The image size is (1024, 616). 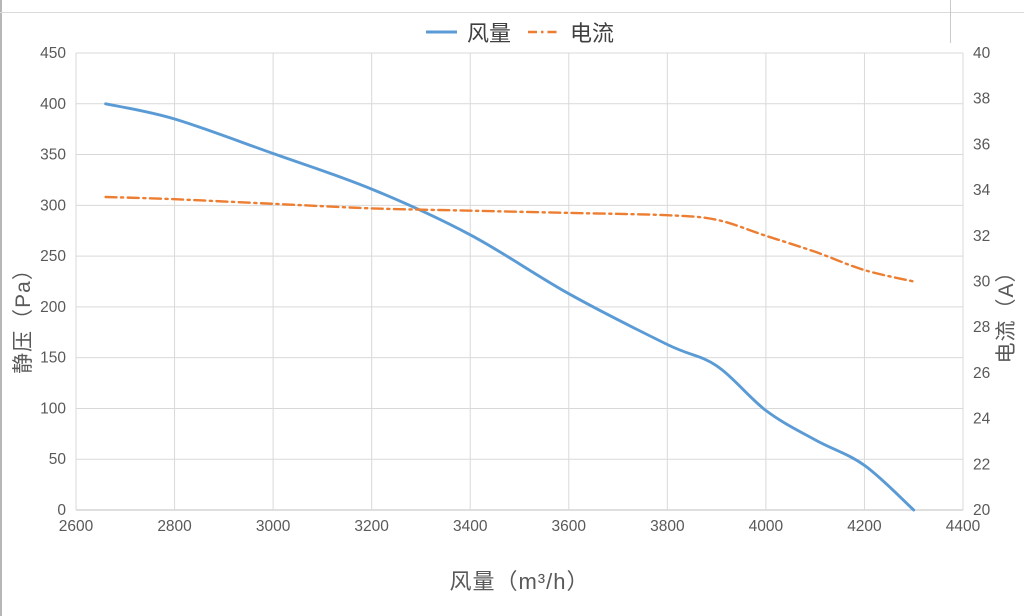 I want to click on y-left-tick-label: 350, so click(x=53, y=155).